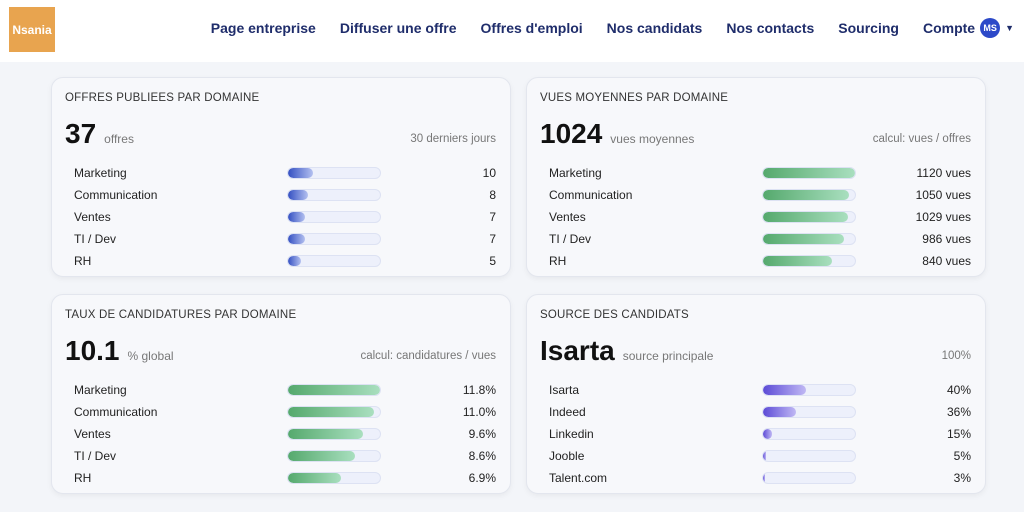  What do you see at coordinates (652, 139) in the screenshot?
I see `headline-unit: vues moyennes` at bounding box center [652, 139].